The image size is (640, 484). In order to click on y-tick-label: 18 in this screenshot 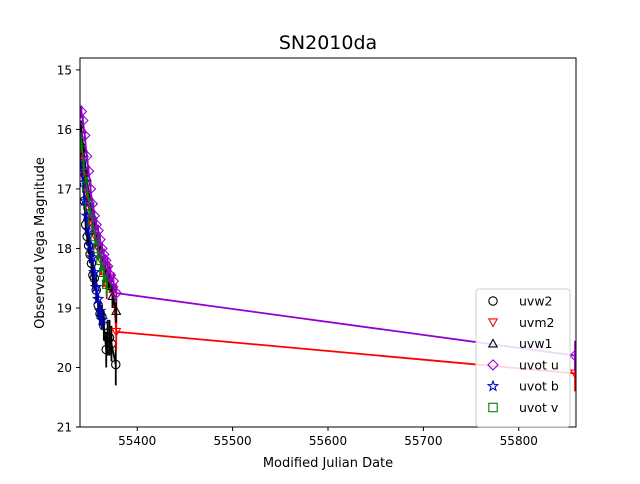, I will do `click(64, 249)`.